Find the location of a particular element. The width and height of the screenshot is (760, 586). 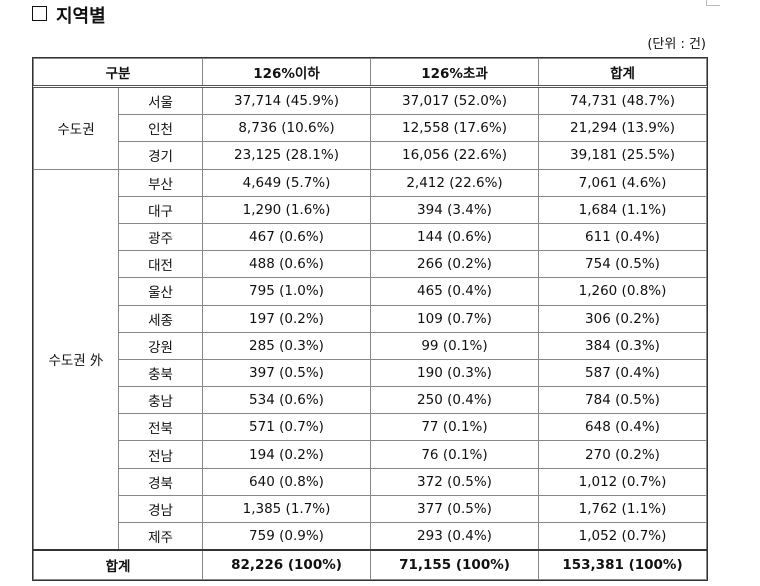

section-title: 지역별 is located at coordinates (69, 15).